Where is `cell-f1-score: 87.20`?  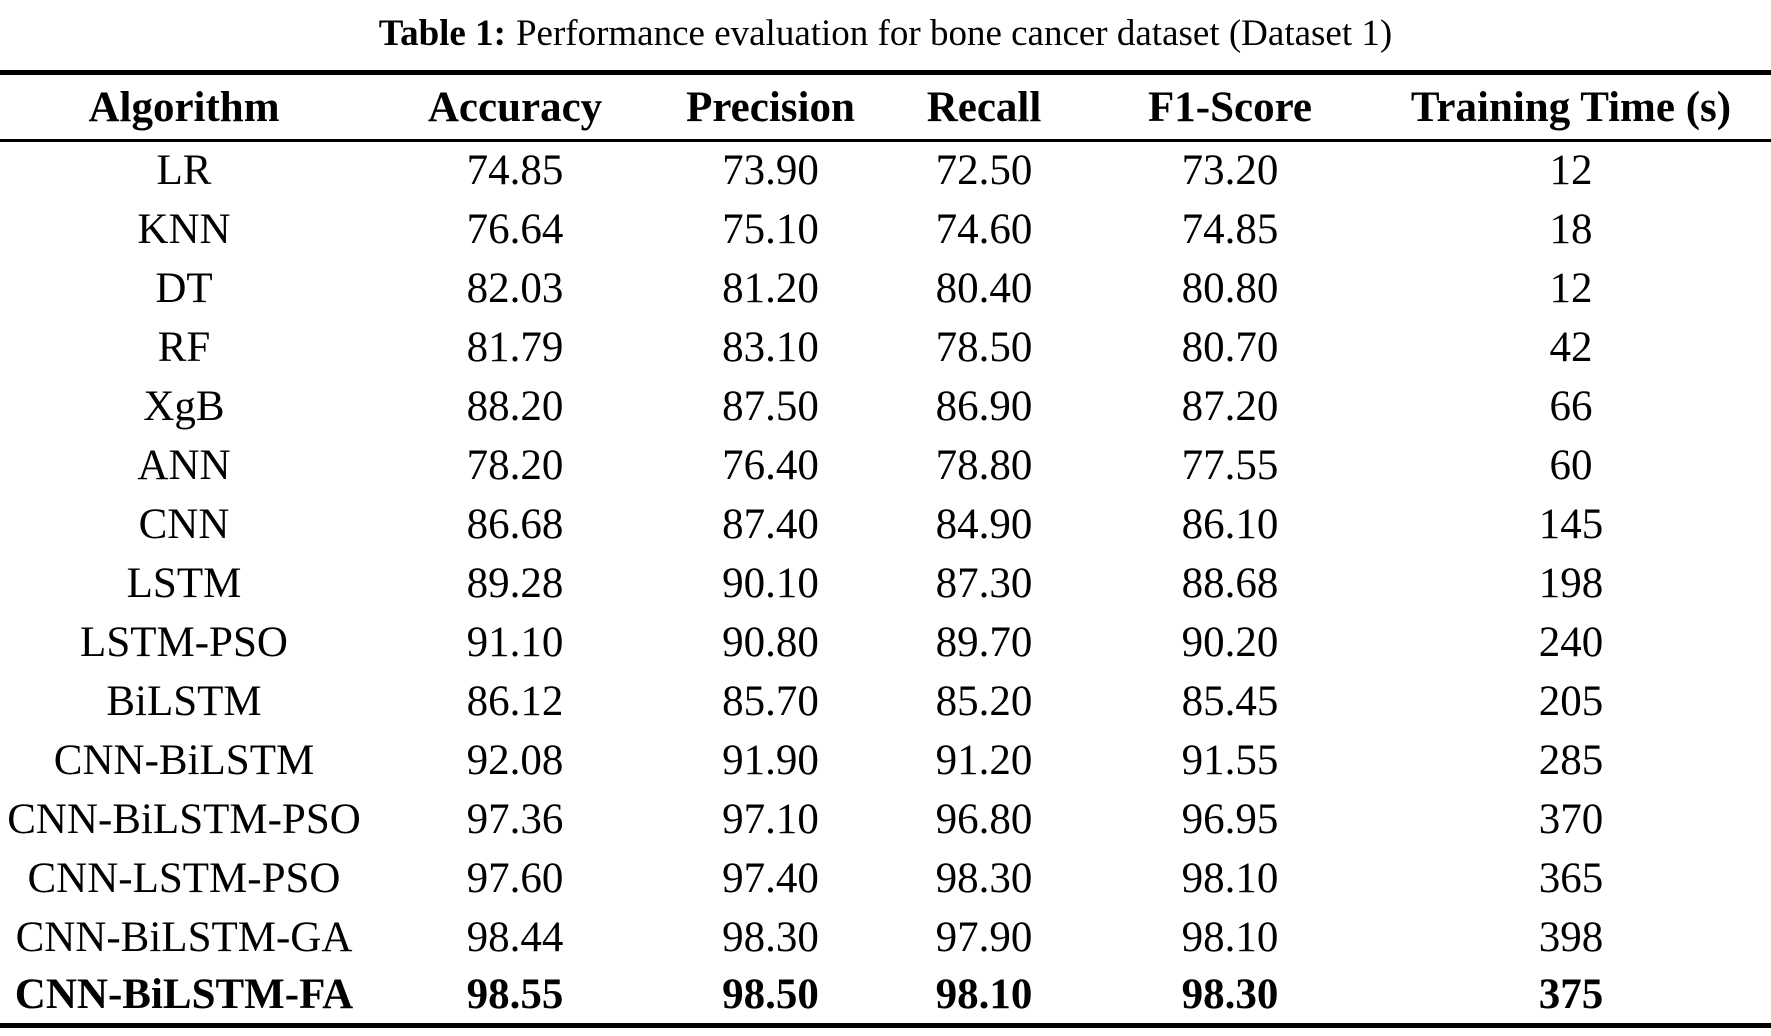 cell-f1-score: 87.20 is located at coordinates (1230, 406).